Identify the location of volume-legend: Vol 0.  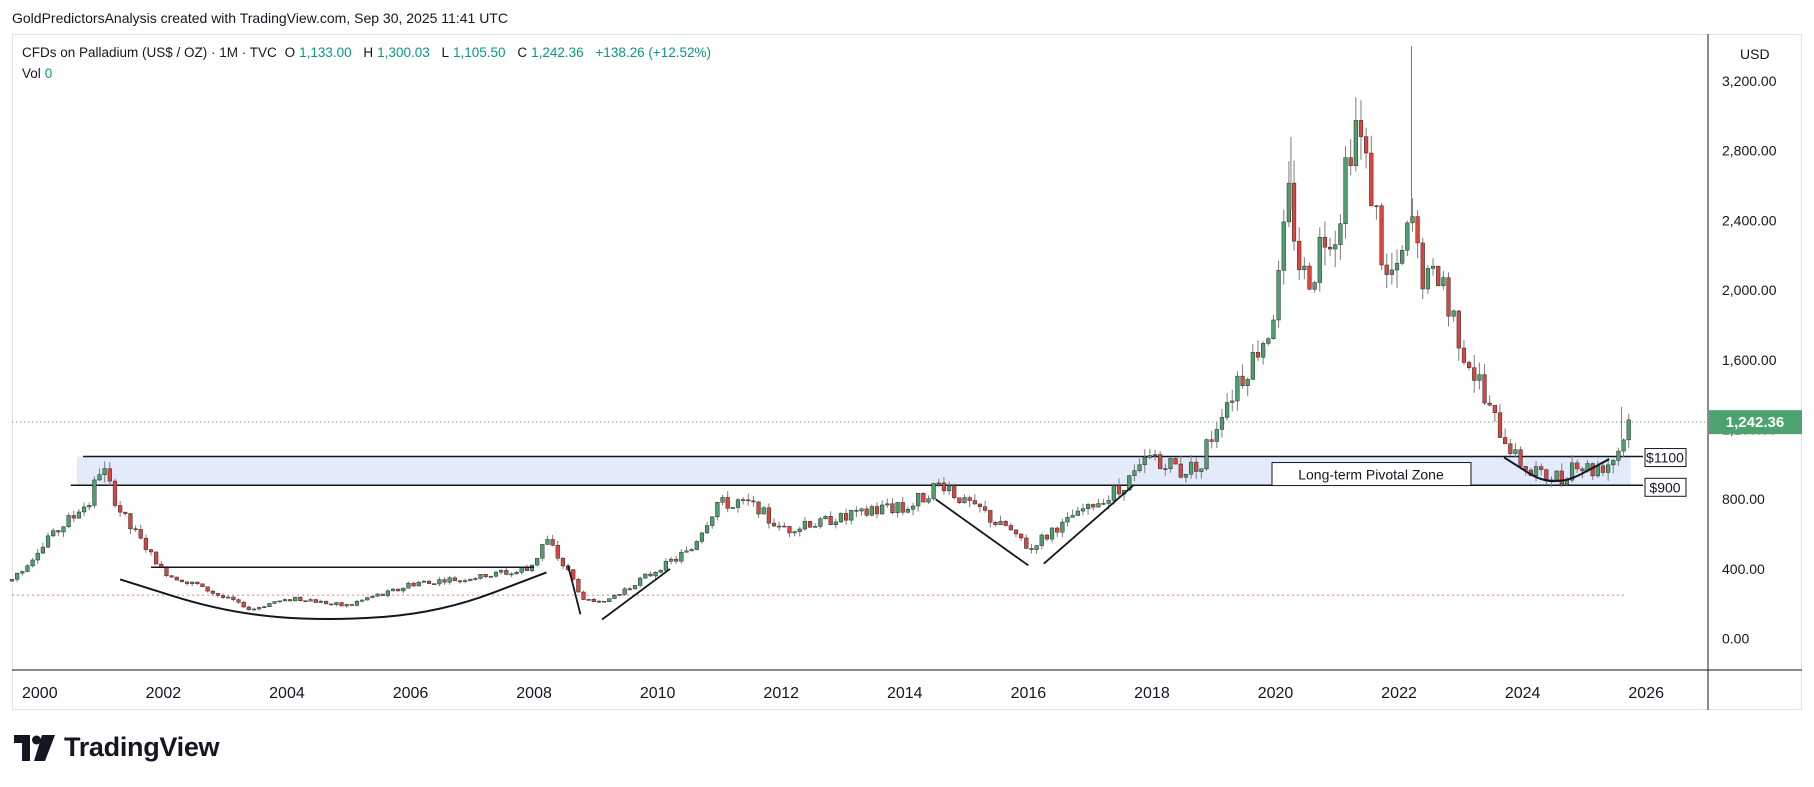
(37, 73).